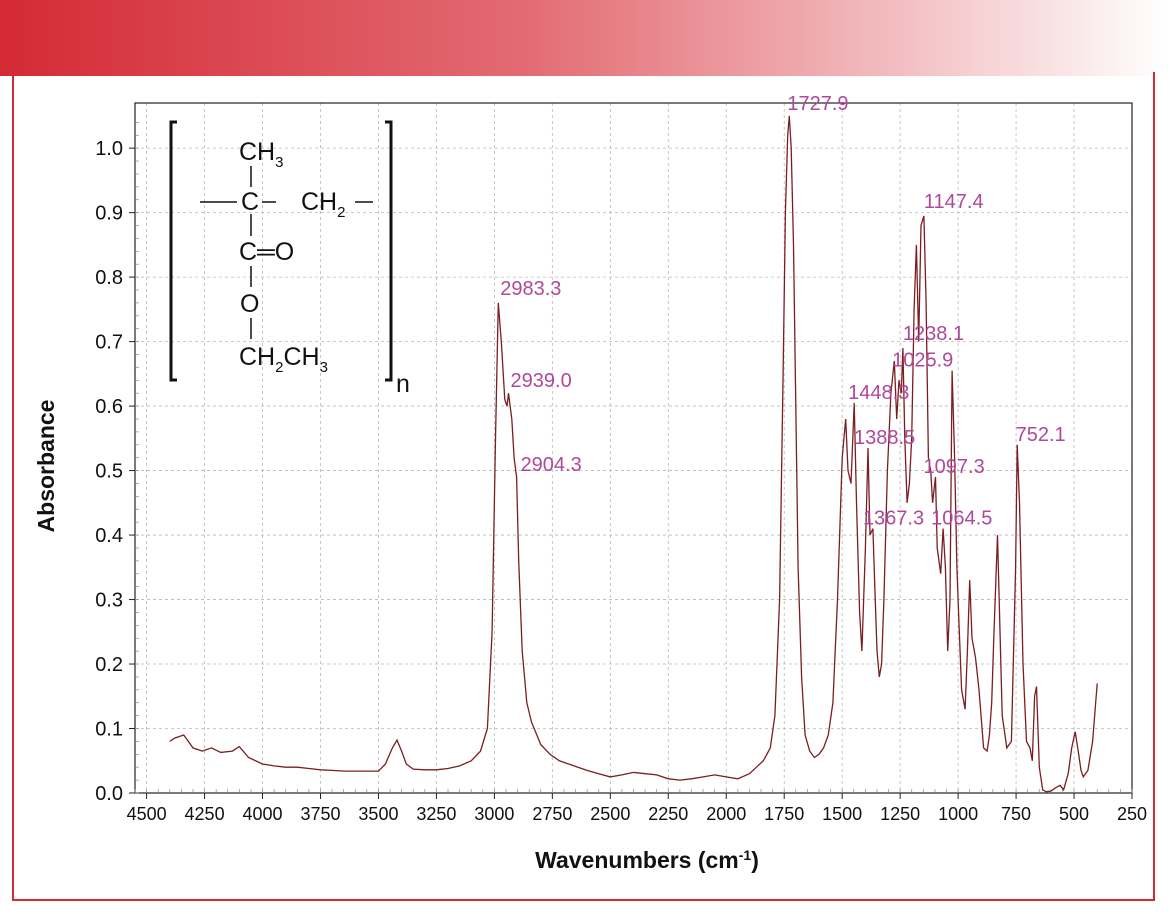 The height and width of the screenshot is (914, 1170). Describe the element at coordinates (109, 214) in the screenshot. I see `y-tick-label: 0.9` at that location.